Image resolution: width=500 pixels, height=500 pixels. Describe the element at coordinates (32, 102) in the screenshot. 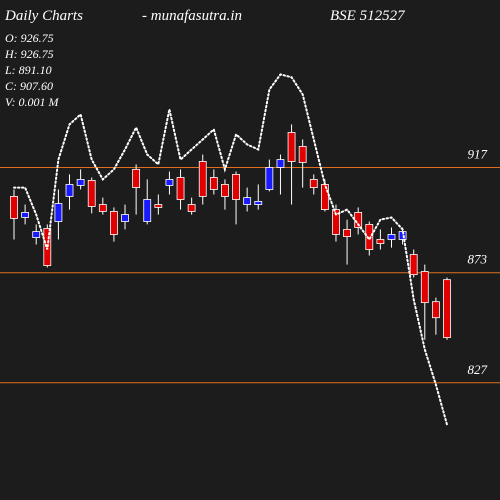

I see `ohlcv-label: V: 0.001 M` at that location.